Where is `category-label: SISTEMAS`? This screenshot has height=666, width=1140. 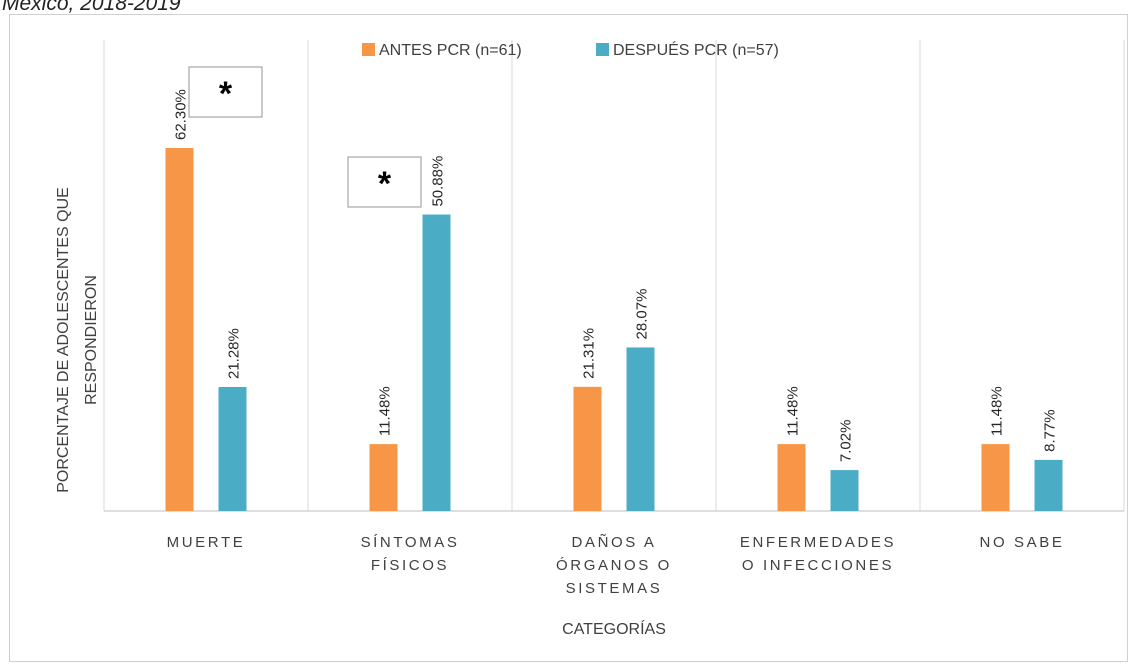
category-label: SISTEMAS is located at coordinates (614, 588).